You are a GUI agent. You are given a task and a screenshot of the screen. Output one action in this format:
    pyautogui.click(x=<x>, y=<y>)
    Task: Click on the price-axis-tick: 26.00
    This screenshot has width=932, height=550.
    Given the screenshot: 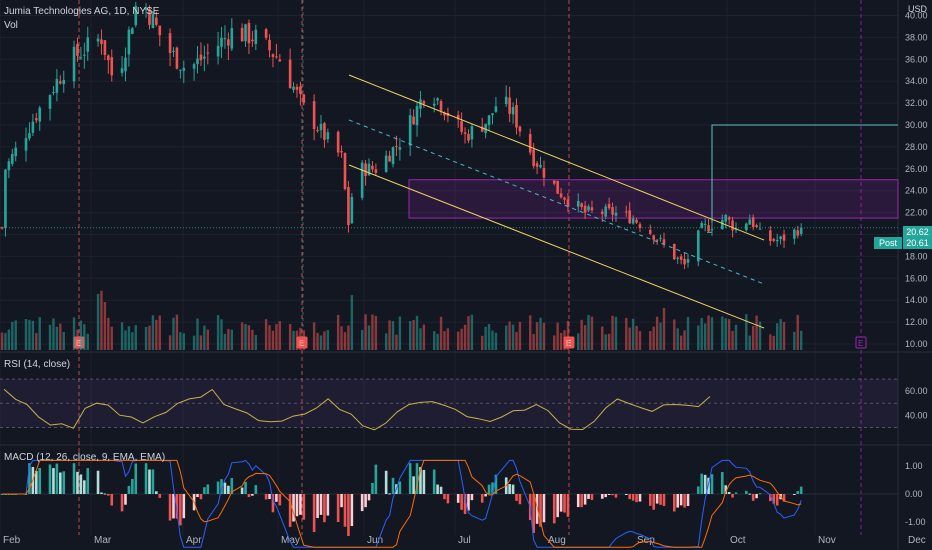 What is the action you would take?
    pyautogui.click(x=916, y=169)
    